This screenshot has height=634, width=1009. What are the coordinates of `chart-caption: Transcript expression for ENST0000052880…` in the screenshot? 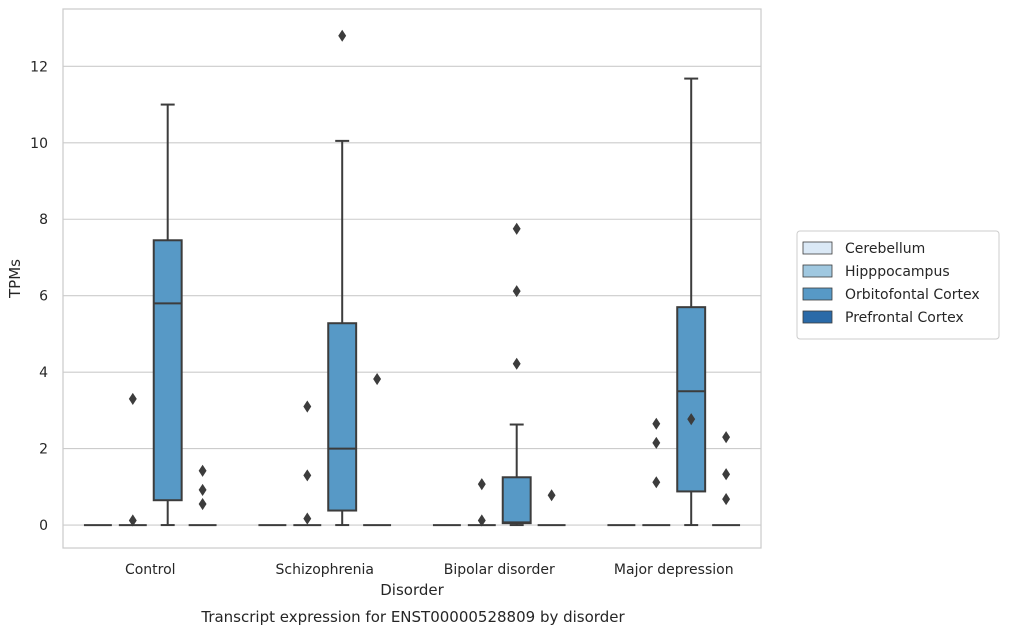 It's located at (412, 617).